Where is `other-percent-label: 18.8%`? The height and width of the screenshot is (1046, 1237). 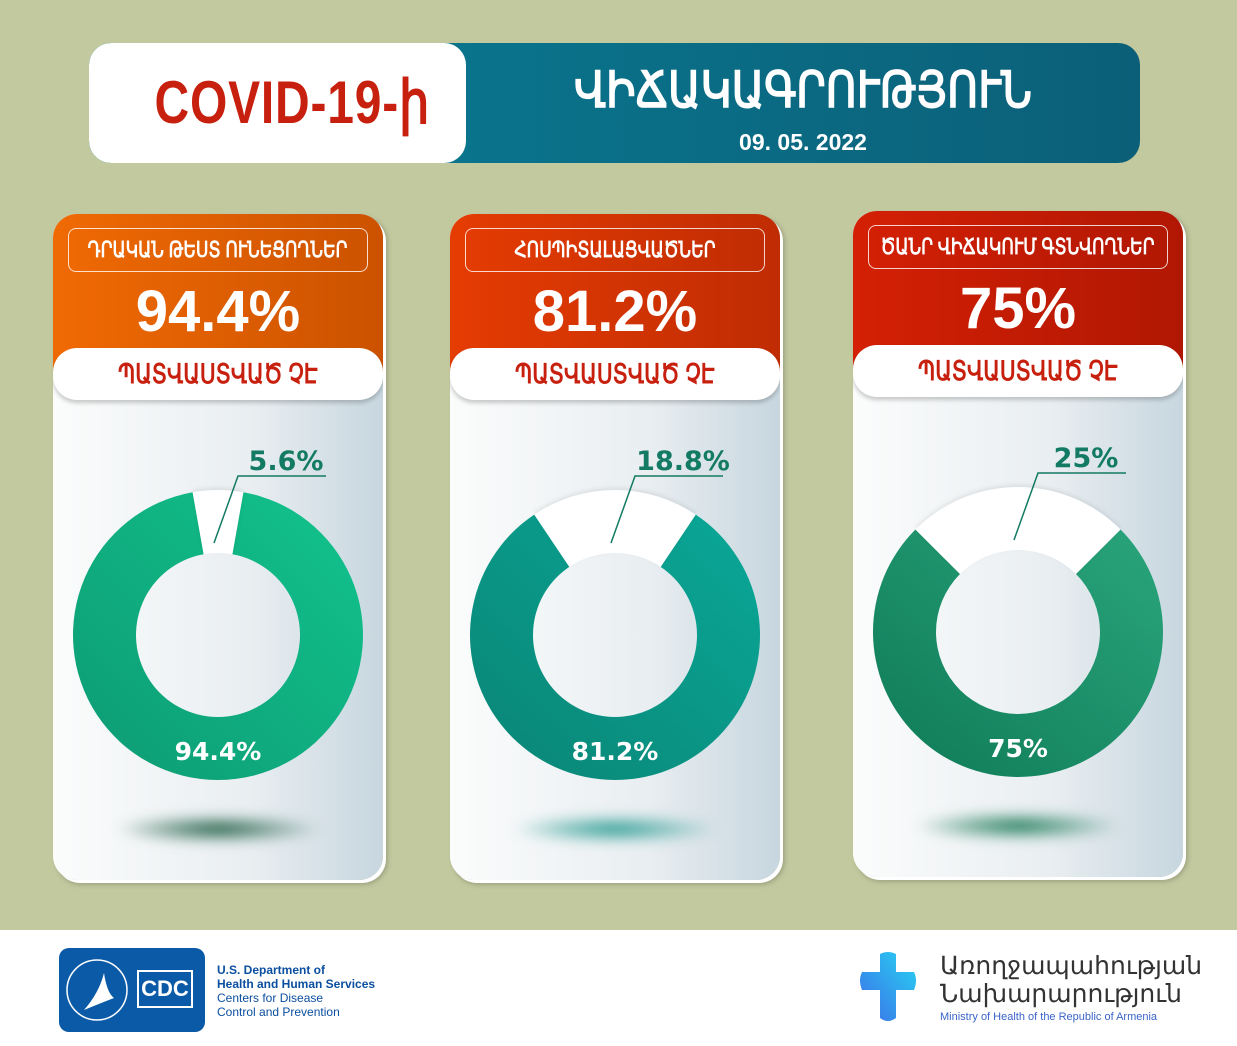
other-percent-label: 18.8% is located at coordinates (683, 461).